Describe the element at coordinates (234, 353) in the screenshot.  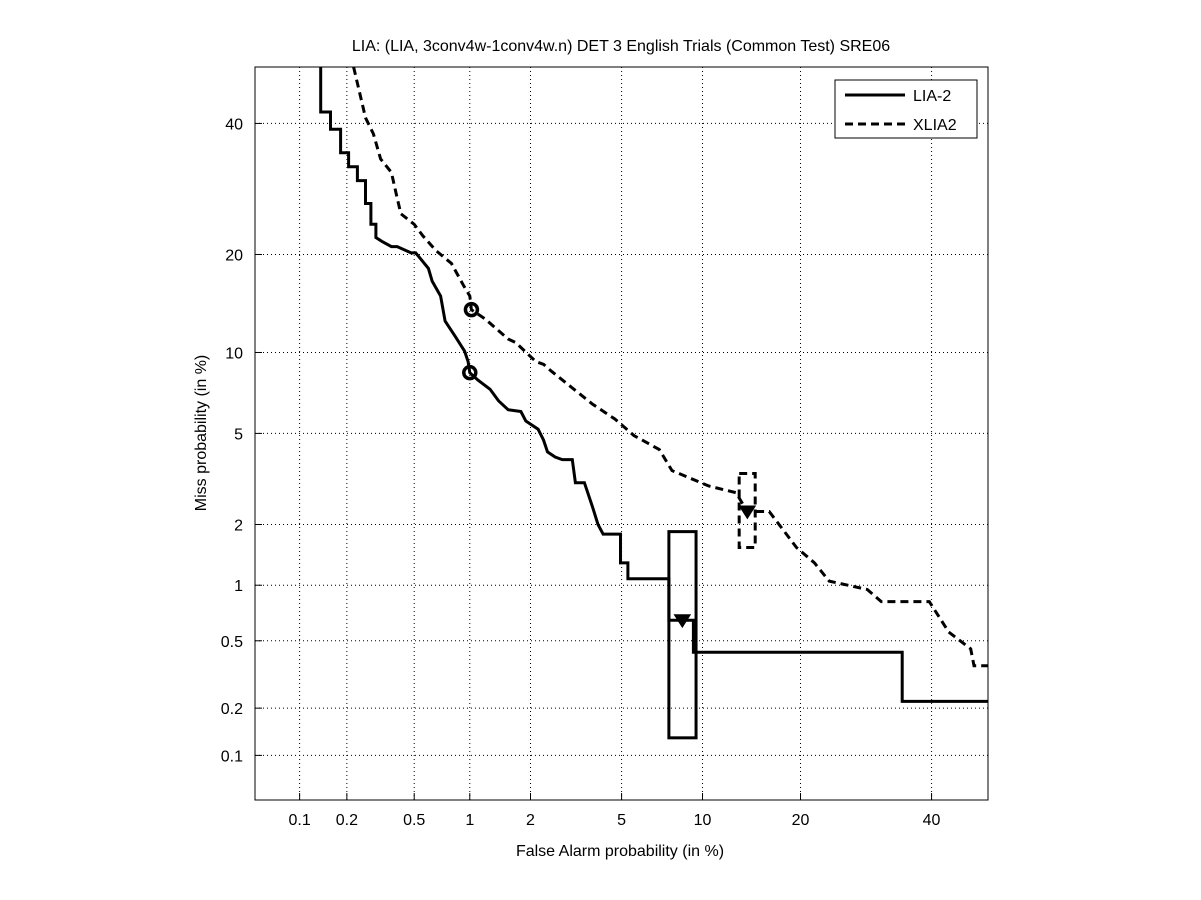
I see `y-tick-label: 10` at that location.